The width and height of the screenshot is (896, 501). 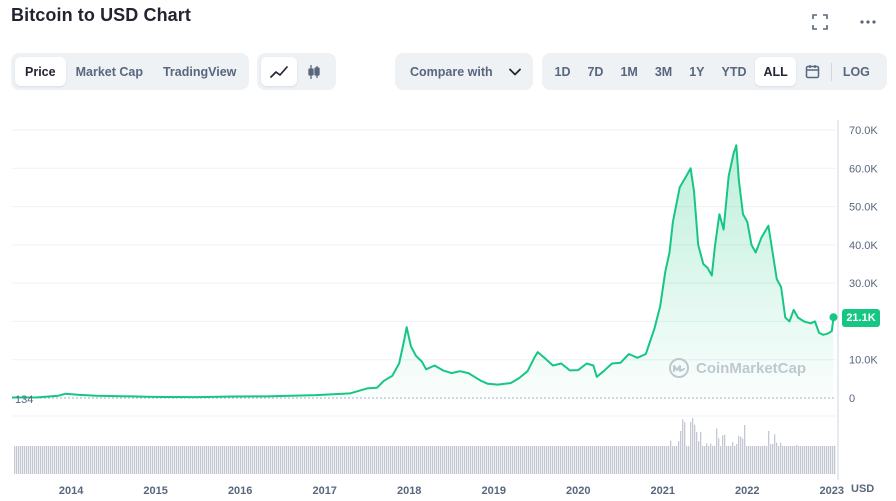 What do you see at coordinates (734, 71) in the screenshot?
I see `range-ytd: YTD` at bounding box center [734, 71].